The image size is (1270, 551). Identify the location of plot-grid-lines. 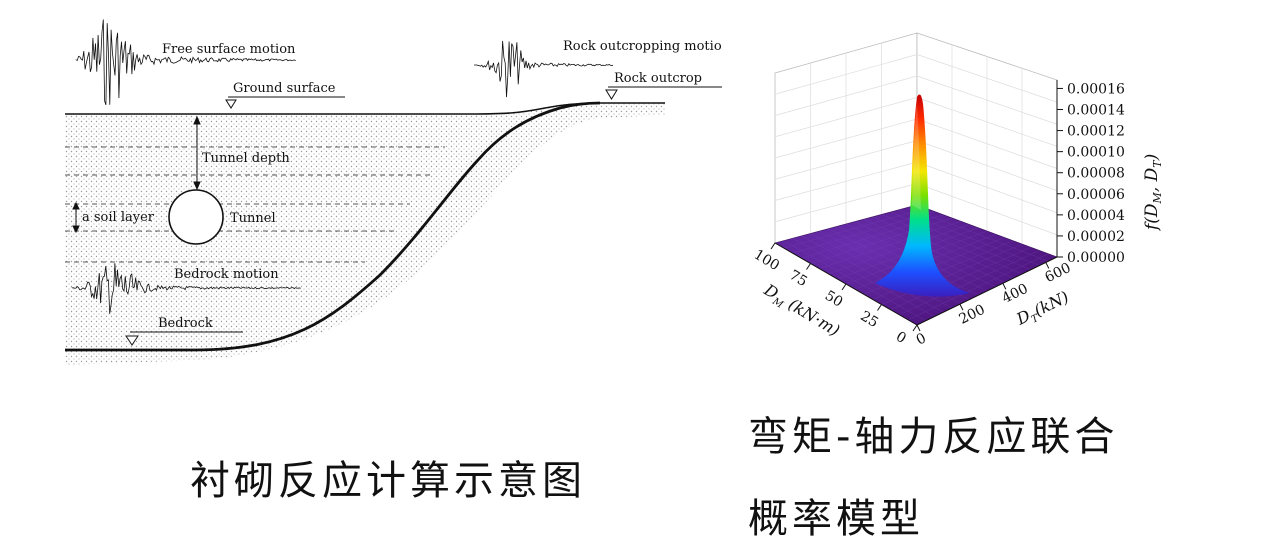
(916, 143).